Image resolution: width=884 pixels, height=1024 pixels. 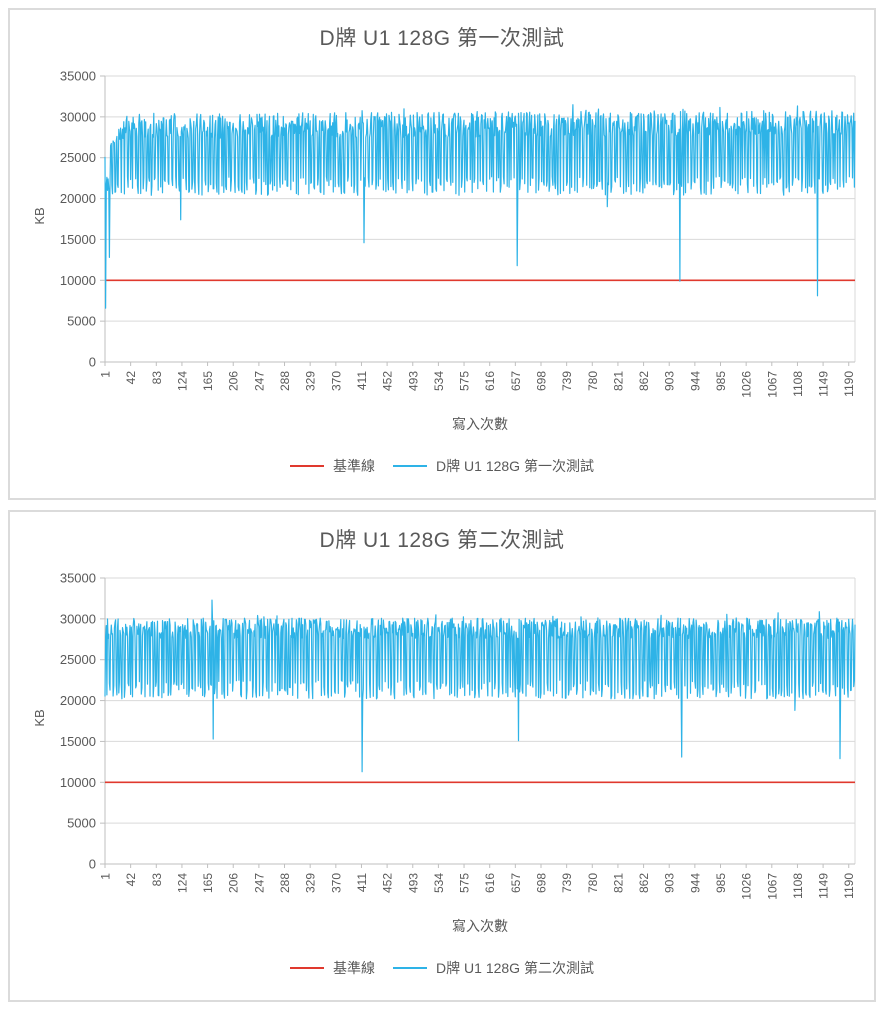 I want to click on legend-item-series: D牌 U1 128G 第一次測試, so click(x=493, y=466).